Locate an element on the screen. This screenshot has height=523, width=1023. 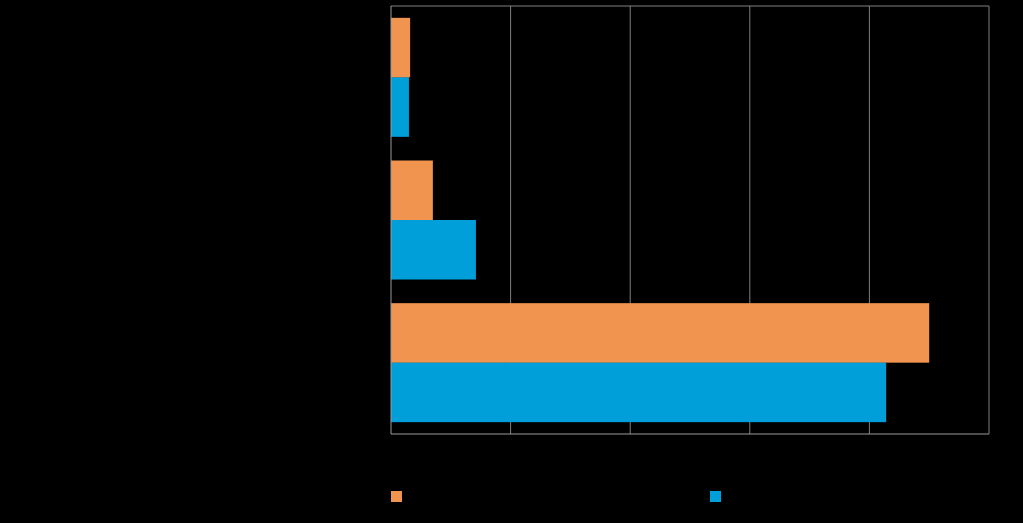
bar-series2-cat2 is located at coordinates (433, 250).